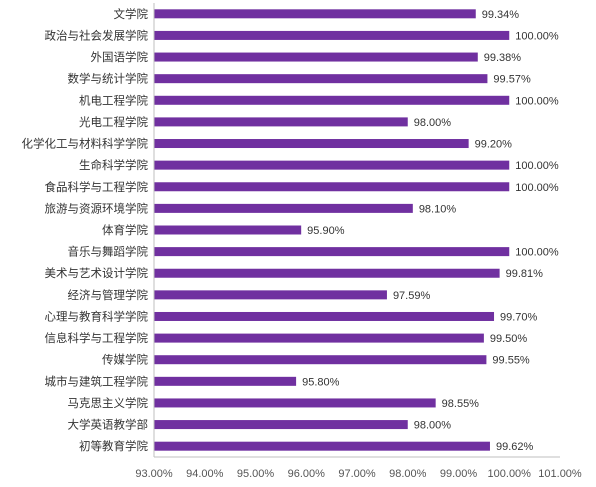 The width and height of the screenshot is (596, 487). What do you see at coordinates (459, 474) in the screenshot?
I see `x-tick-label: 99.00%` at bounding box center [459, 474].